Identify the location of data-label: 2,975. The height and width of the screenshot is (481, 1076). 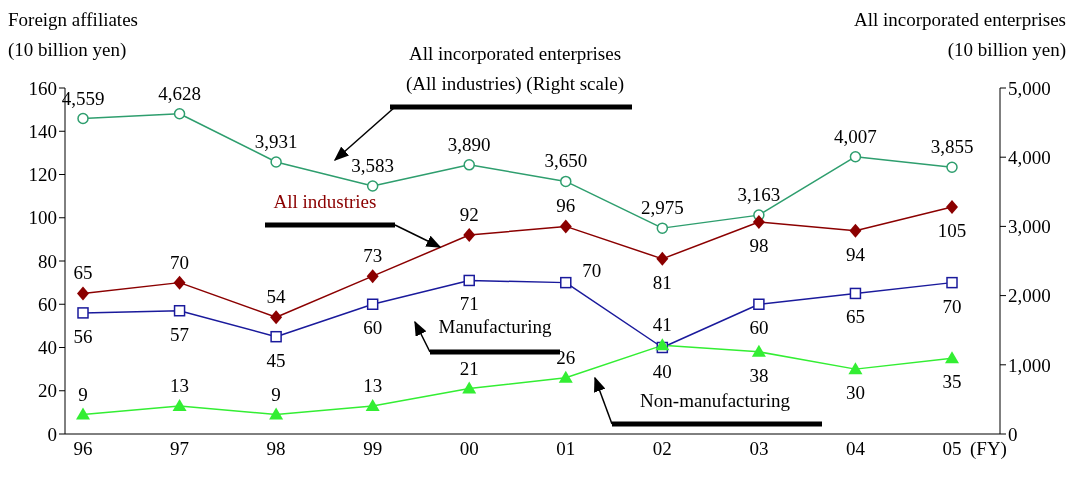
(662, 208).